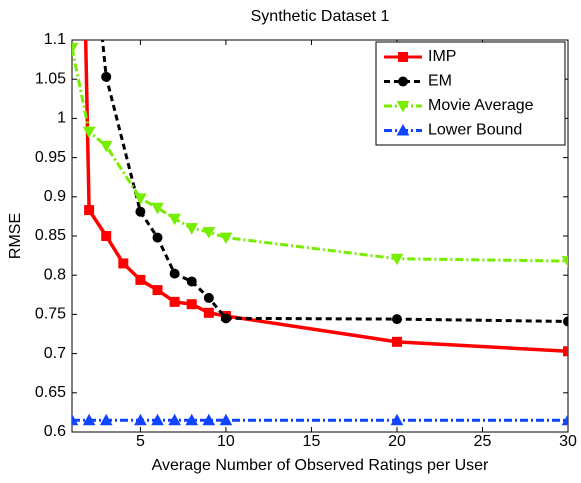 This screenshot has height=483, width=581. What do you see at coordinates (50, 235) in the screenshot?
I see `y-tick-label: 0.85` at bounding box center [50, 235].